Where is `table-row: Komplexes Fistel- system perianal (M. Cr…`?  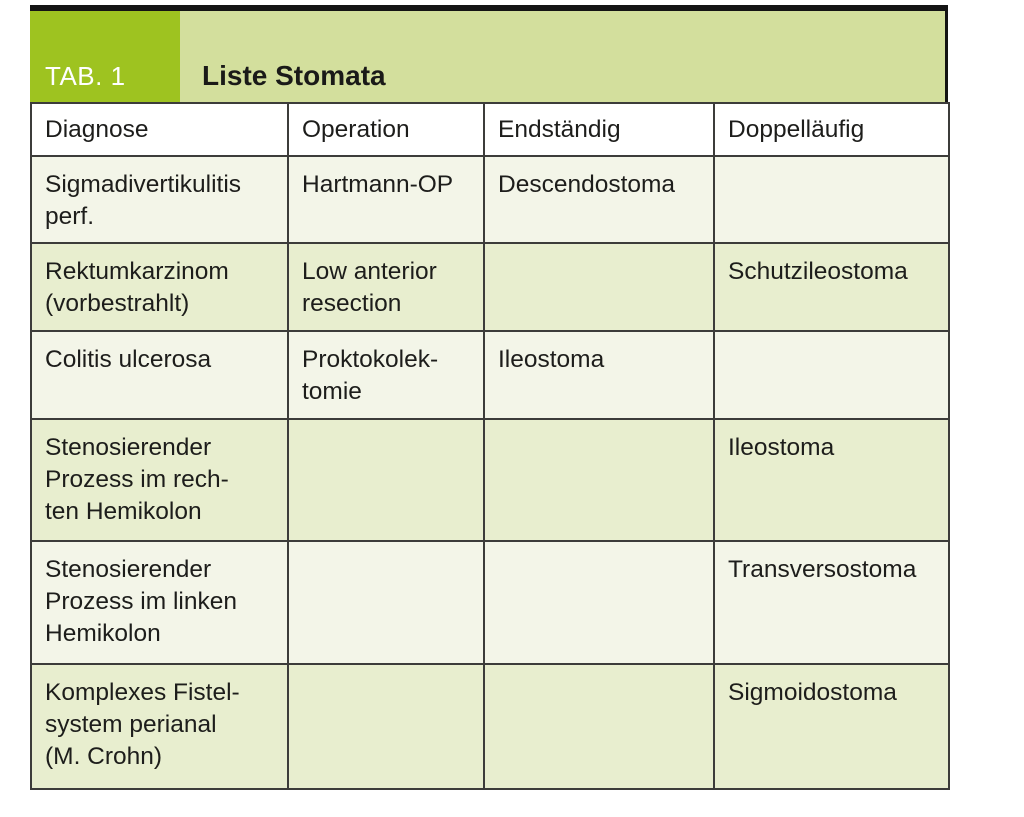 table-row: Komplexes Fistel- system perianal (M. Cr… is located at coordinates (490, 726).